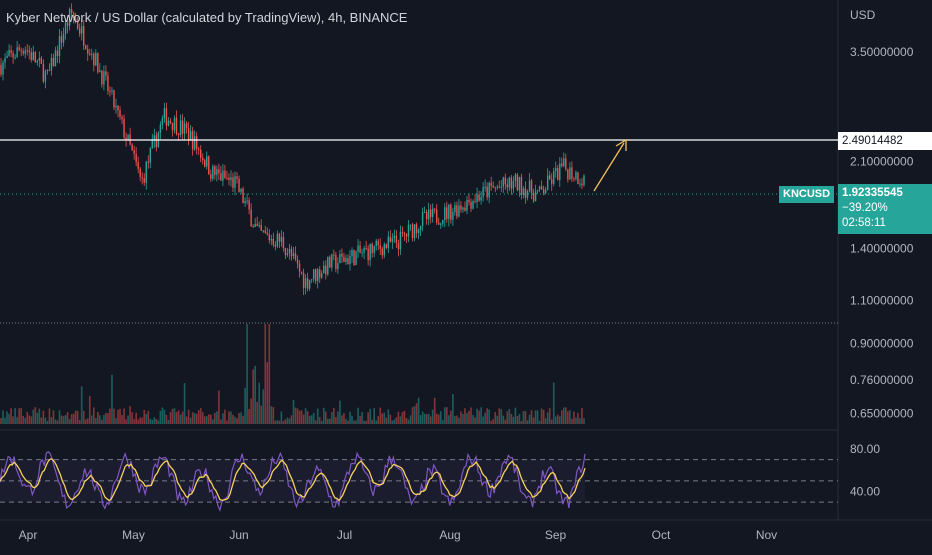 This screenshot has width=932, height=555. What do you see at coordinates (766, 535) in the screenshot?
I see `time-tick-label: Nov` at bounding box center [766, 535].